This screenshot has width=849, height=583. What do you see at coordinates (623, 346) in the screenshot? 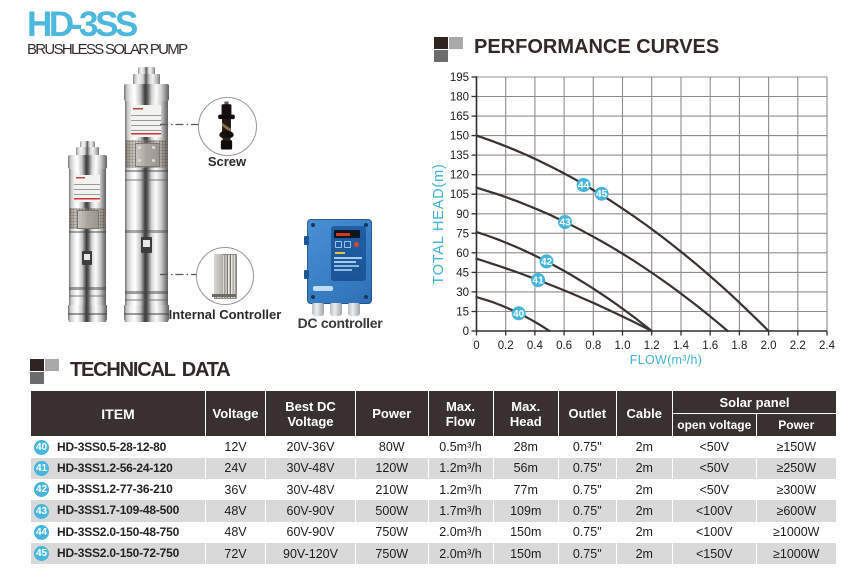
I see `svg-text: 1.0` at bounding box center [623, 346].